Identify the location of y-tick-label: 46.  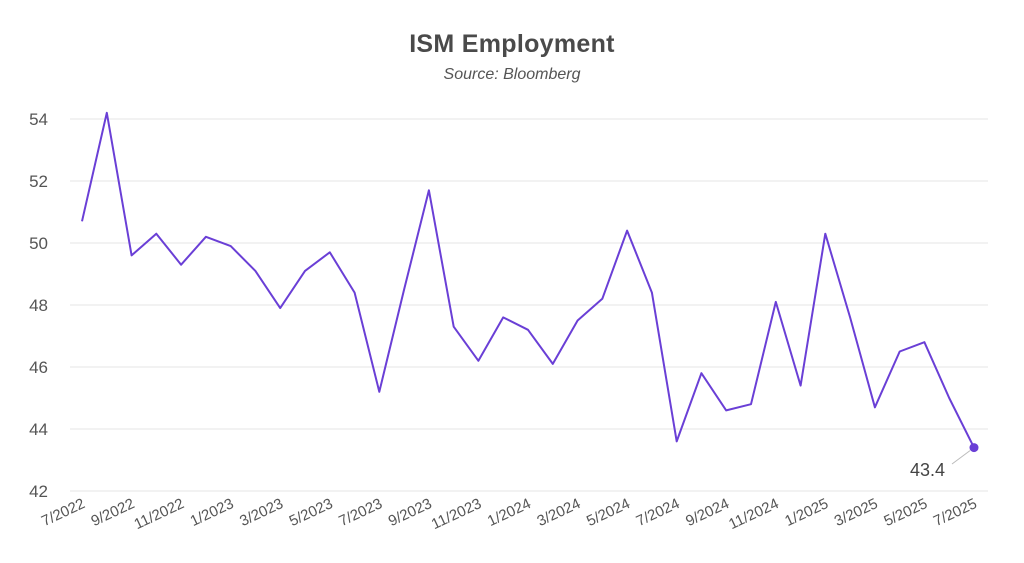
(38, 367).